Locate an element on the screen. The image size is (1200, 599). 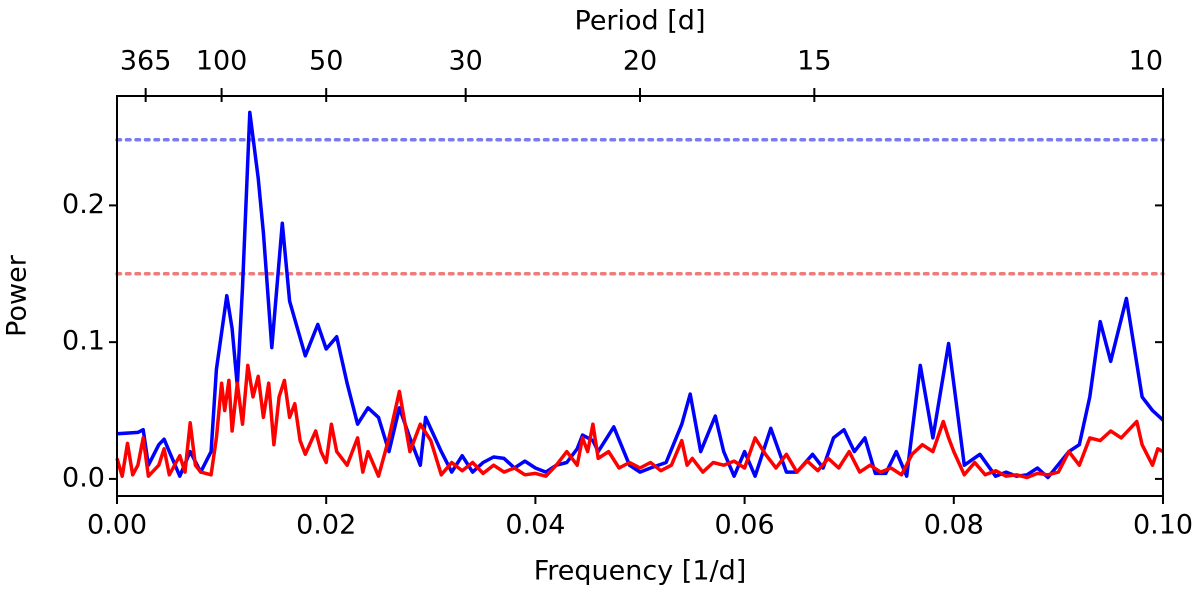
y-tick-label: 0.2 is located at coordinates (83, 204).